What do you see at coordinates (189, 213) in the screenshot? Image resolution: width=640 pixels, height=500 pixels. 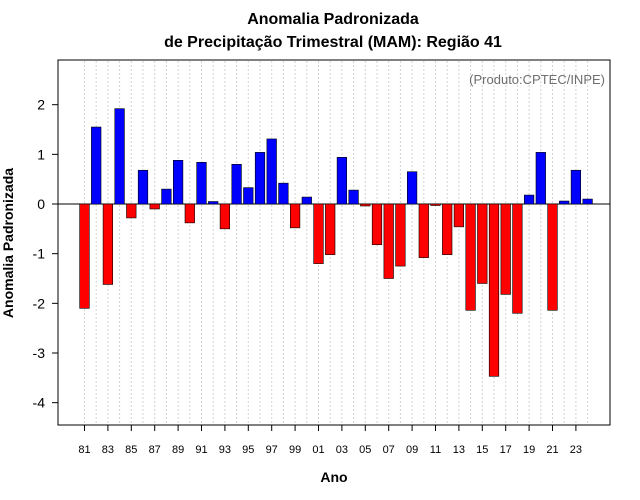 I see `bar-1990` at bounding box center [189, 213].